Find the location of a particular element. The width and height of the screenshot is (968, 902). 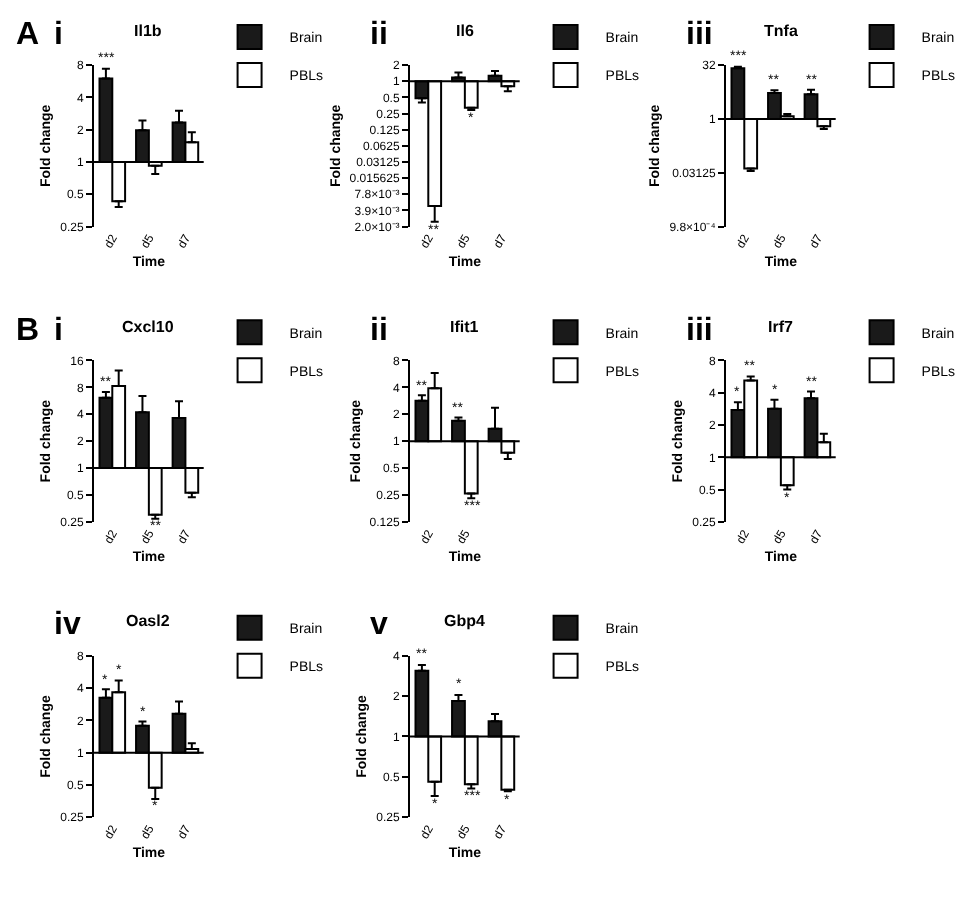

chart-title: Il1b is located at coordinates (148, 31).